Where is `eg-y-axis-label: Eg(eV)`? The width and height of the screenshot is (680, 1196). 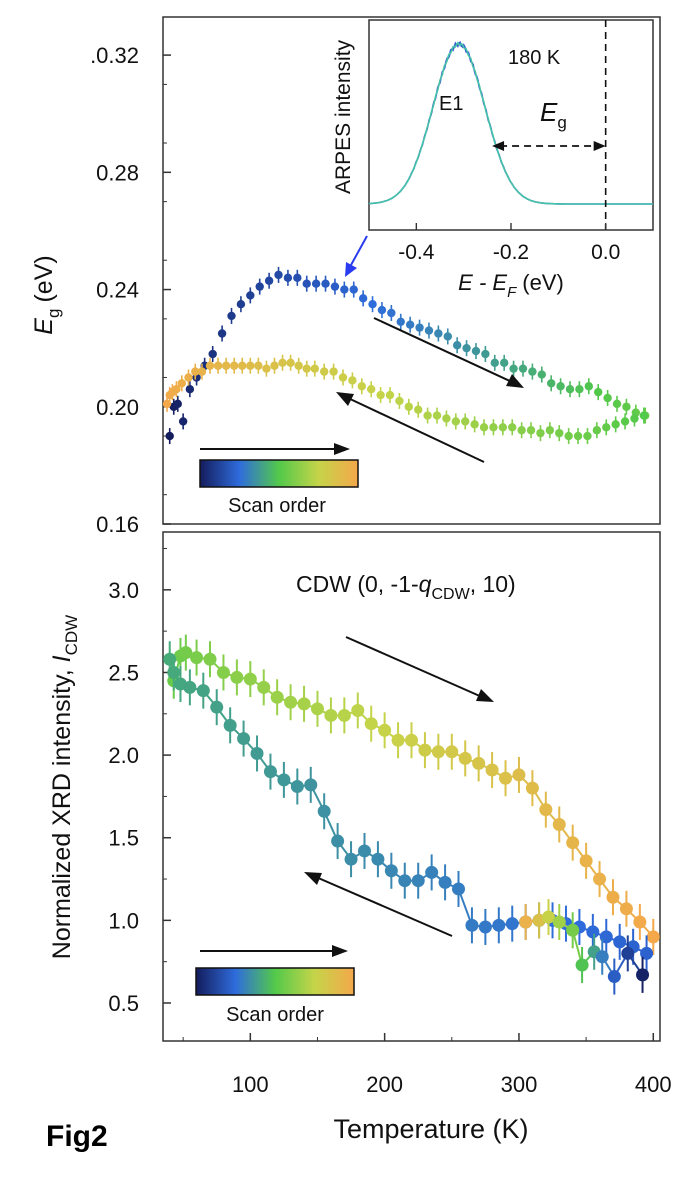 eg-y-axis-label: Eg(eV) is located at coordinates (46, 294).